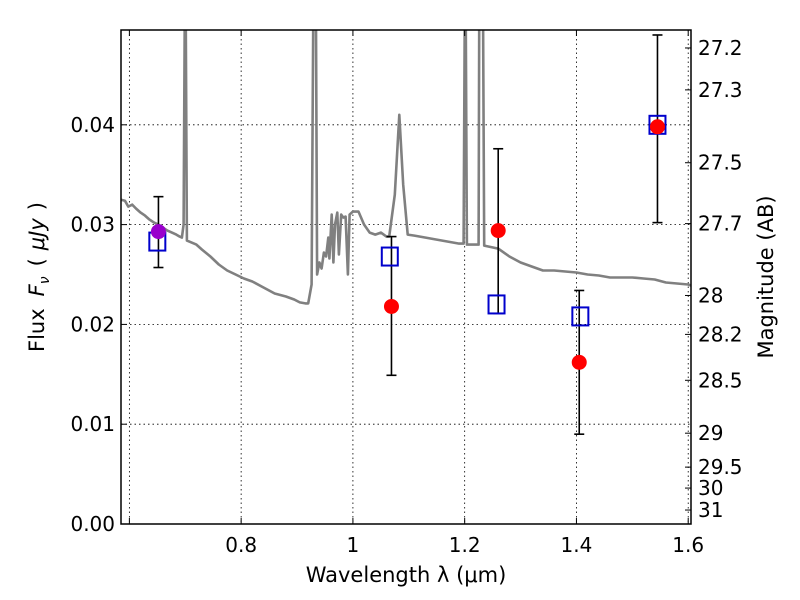  What do you see at coordinates (720, 90) in the screenshot?
I see `y2-tick-label: 27.3` at bounding box center [720, 90].